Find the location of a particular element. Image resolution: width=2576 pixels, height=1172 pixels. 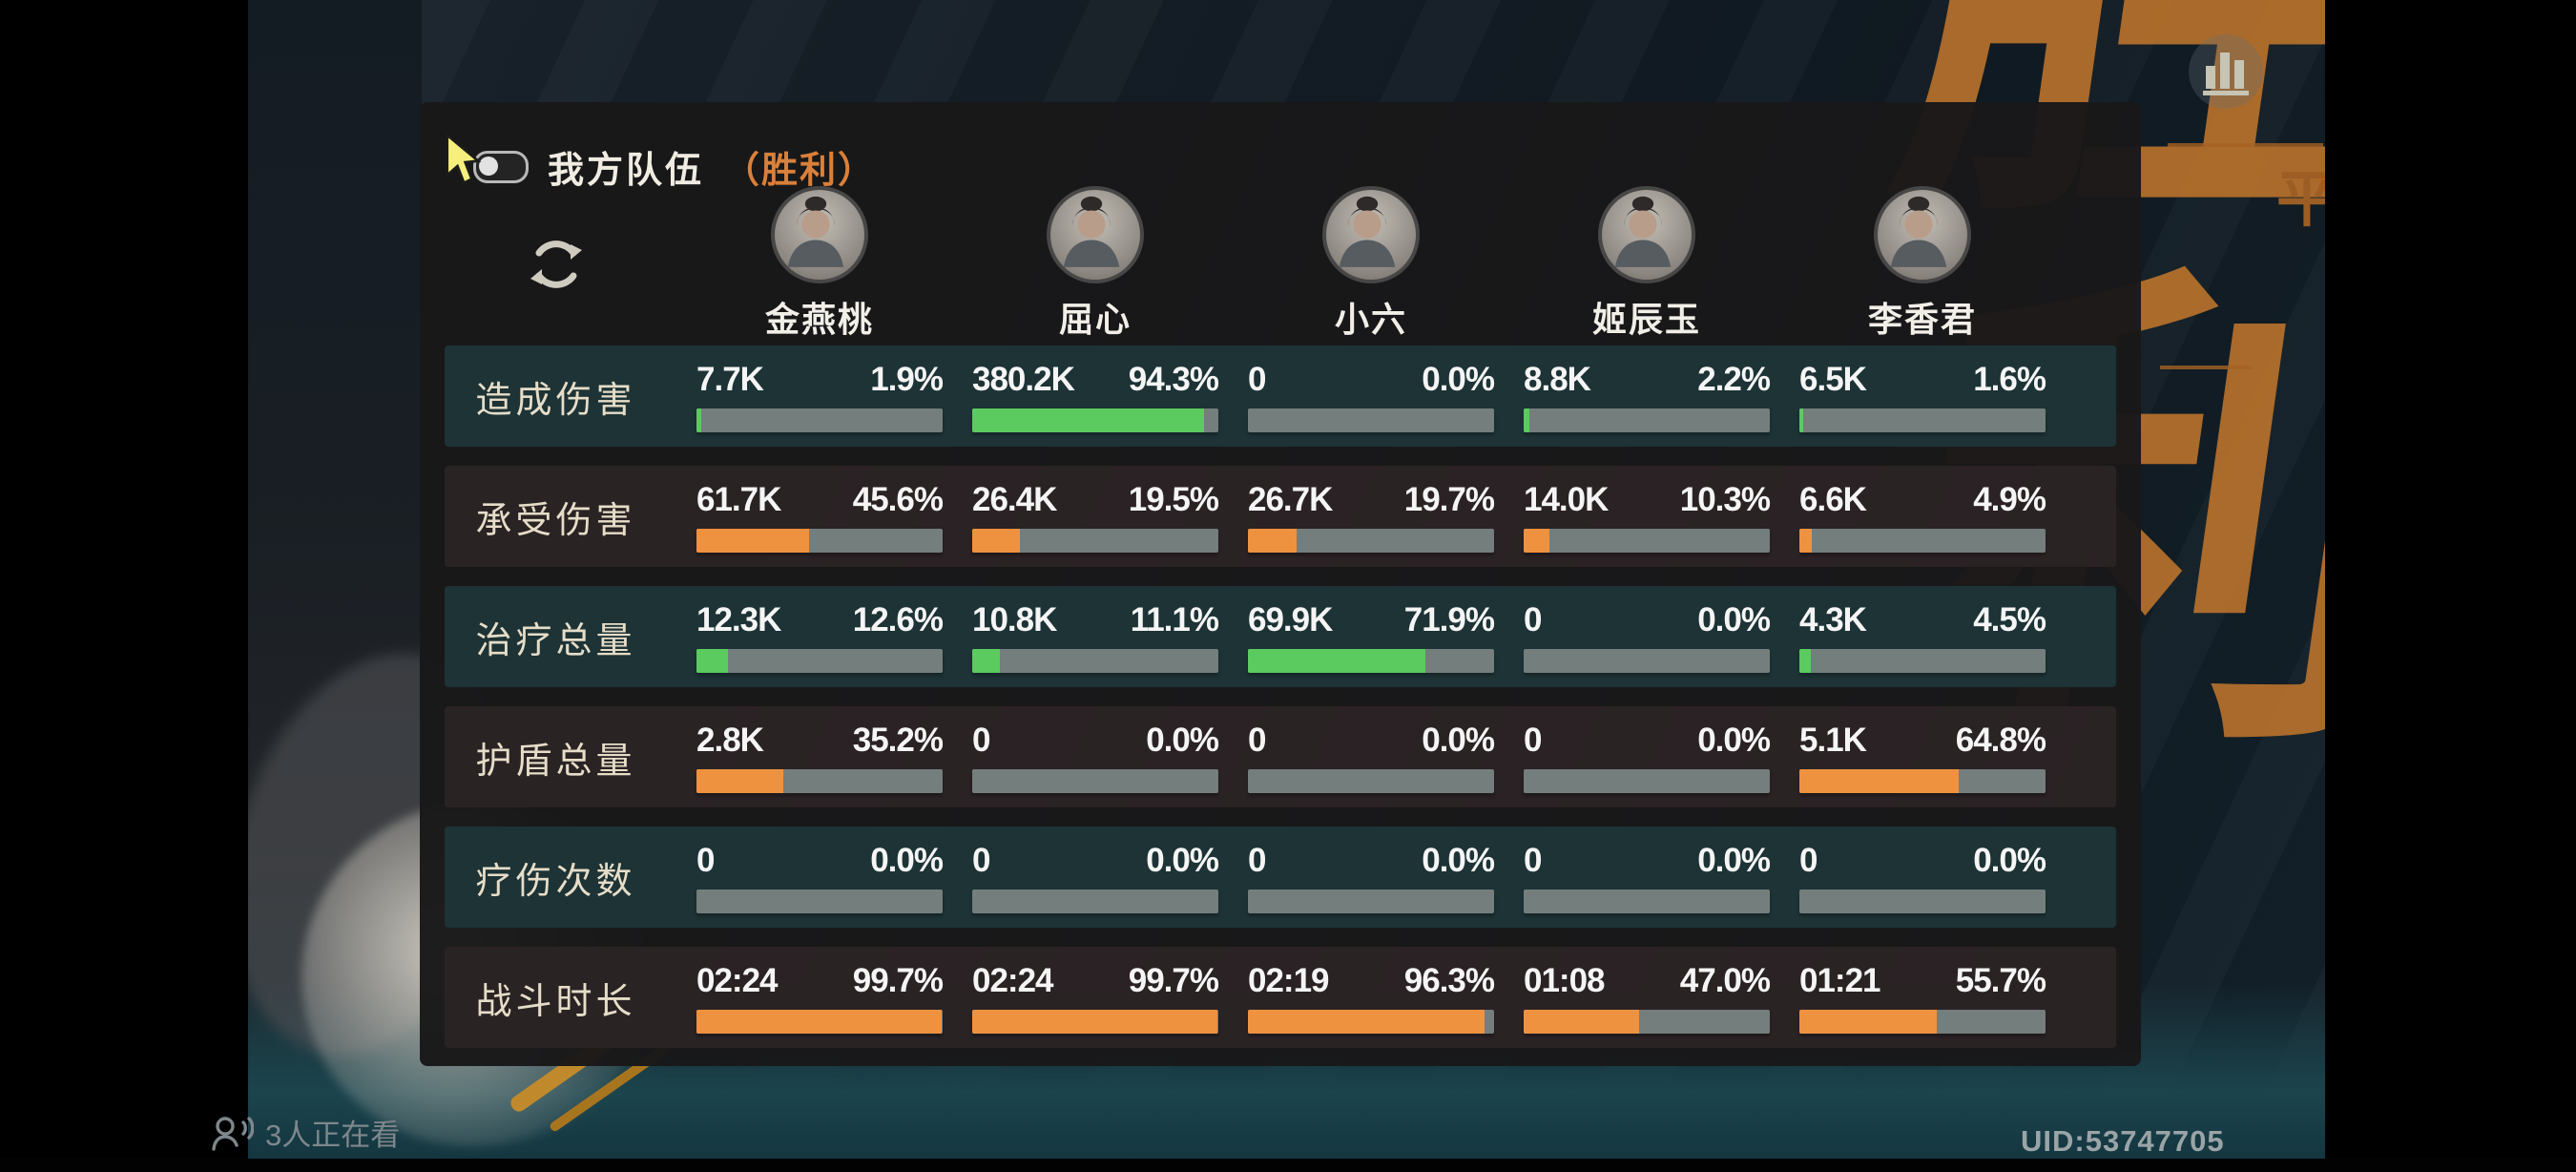

character-column-3: 小六 is located at coordinates (1371, 264).